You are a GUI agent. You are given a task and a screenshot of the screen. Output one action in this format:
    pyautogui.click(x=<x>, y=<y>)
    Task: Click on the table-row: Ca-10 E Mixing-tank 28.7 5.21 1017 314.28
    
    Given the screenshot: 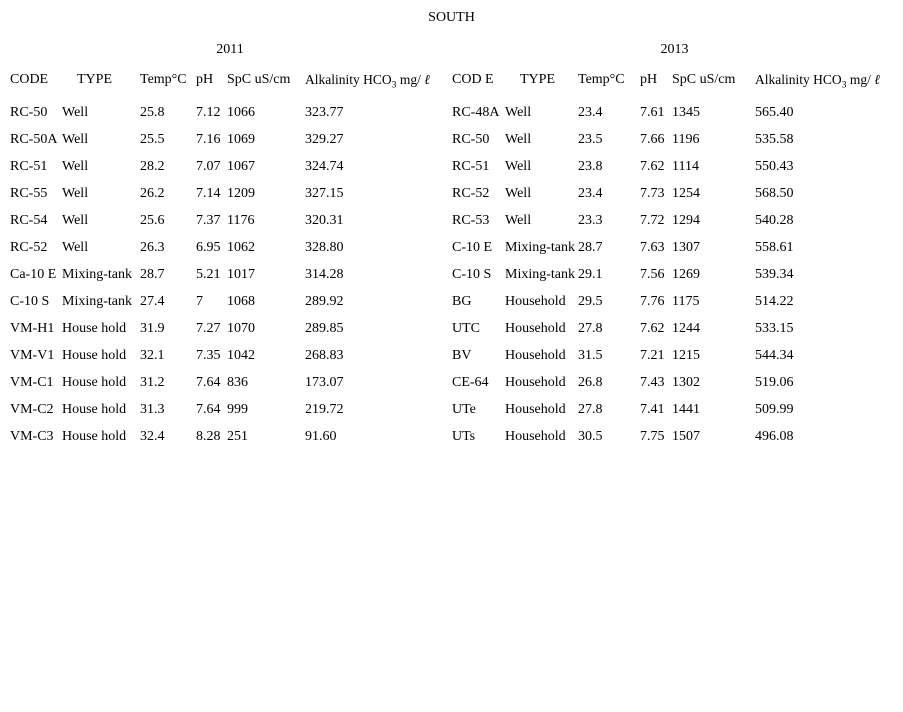 What is the action you would take?
    pyautogui.click(x=230, y=274)
    